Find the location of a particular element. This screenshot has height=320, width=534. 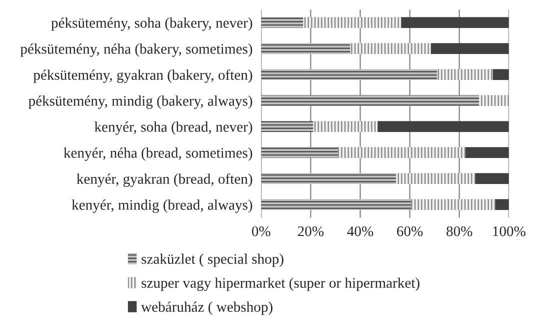

x-tick-label: 20% is located at coordinates (311, 231).